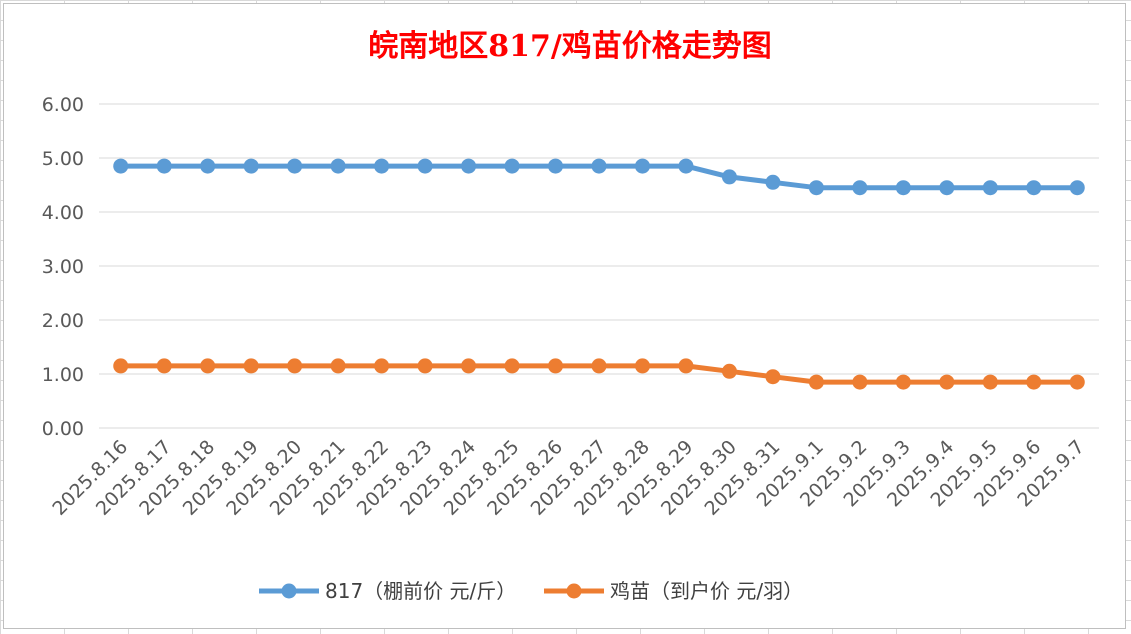 The image size is (1131, 634). What do you see at coordinates (63, 105) in the screenshot?
I see `y-tick-label: 6.00` at bounding box center [63, 105].